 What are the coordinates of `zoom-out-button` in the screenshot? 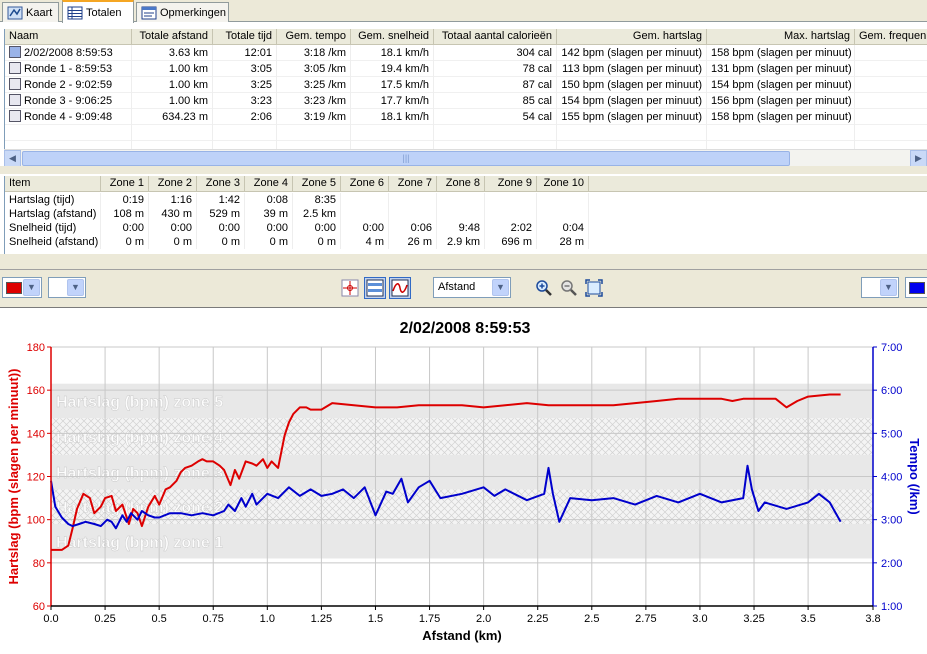 It's located at (569, 288).